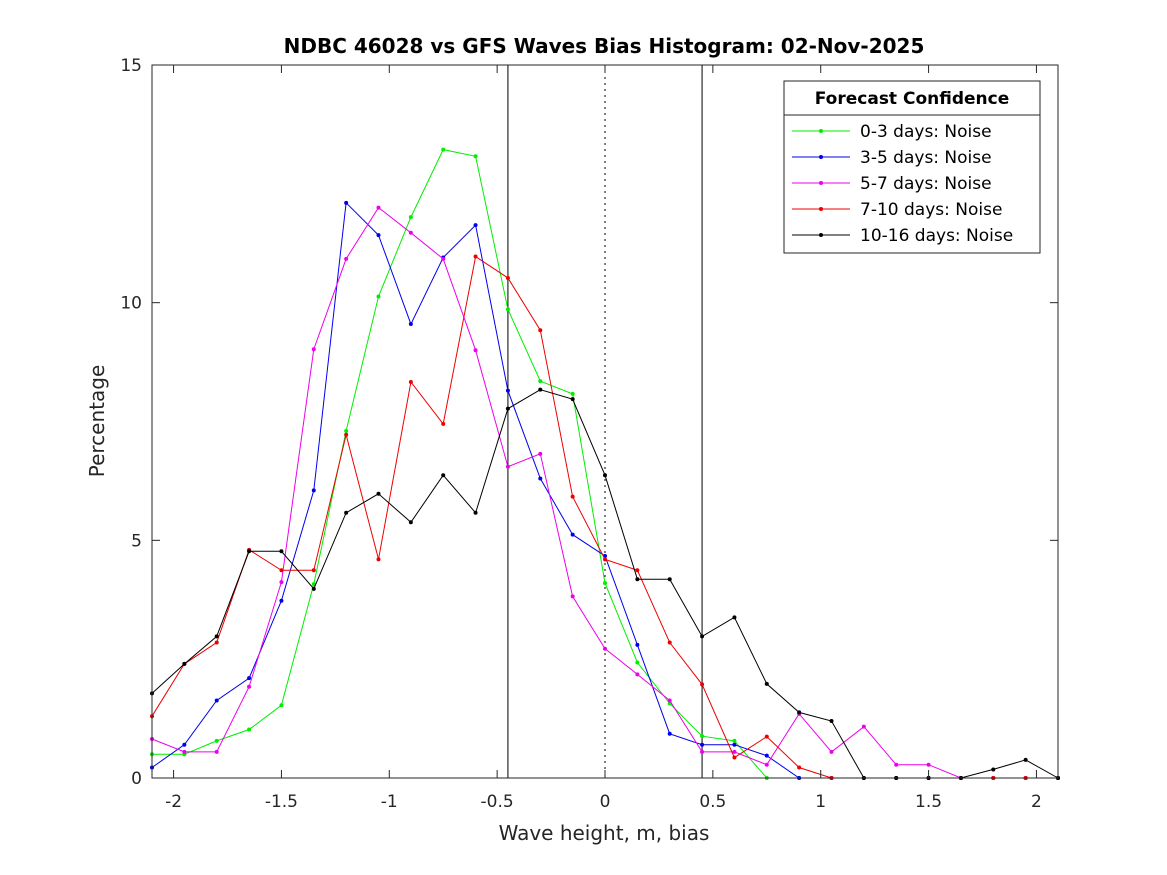 The image size is (1167, 875). Describe the element at coordinates (912, 99) in the screenshot. I see `legend-title: Forecast Confidence` at that location.